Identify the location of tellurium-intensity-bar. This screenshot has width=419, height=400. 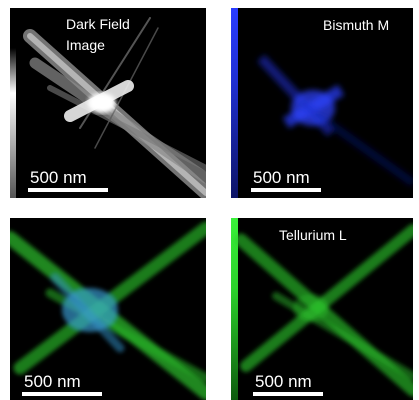
(234, 309).